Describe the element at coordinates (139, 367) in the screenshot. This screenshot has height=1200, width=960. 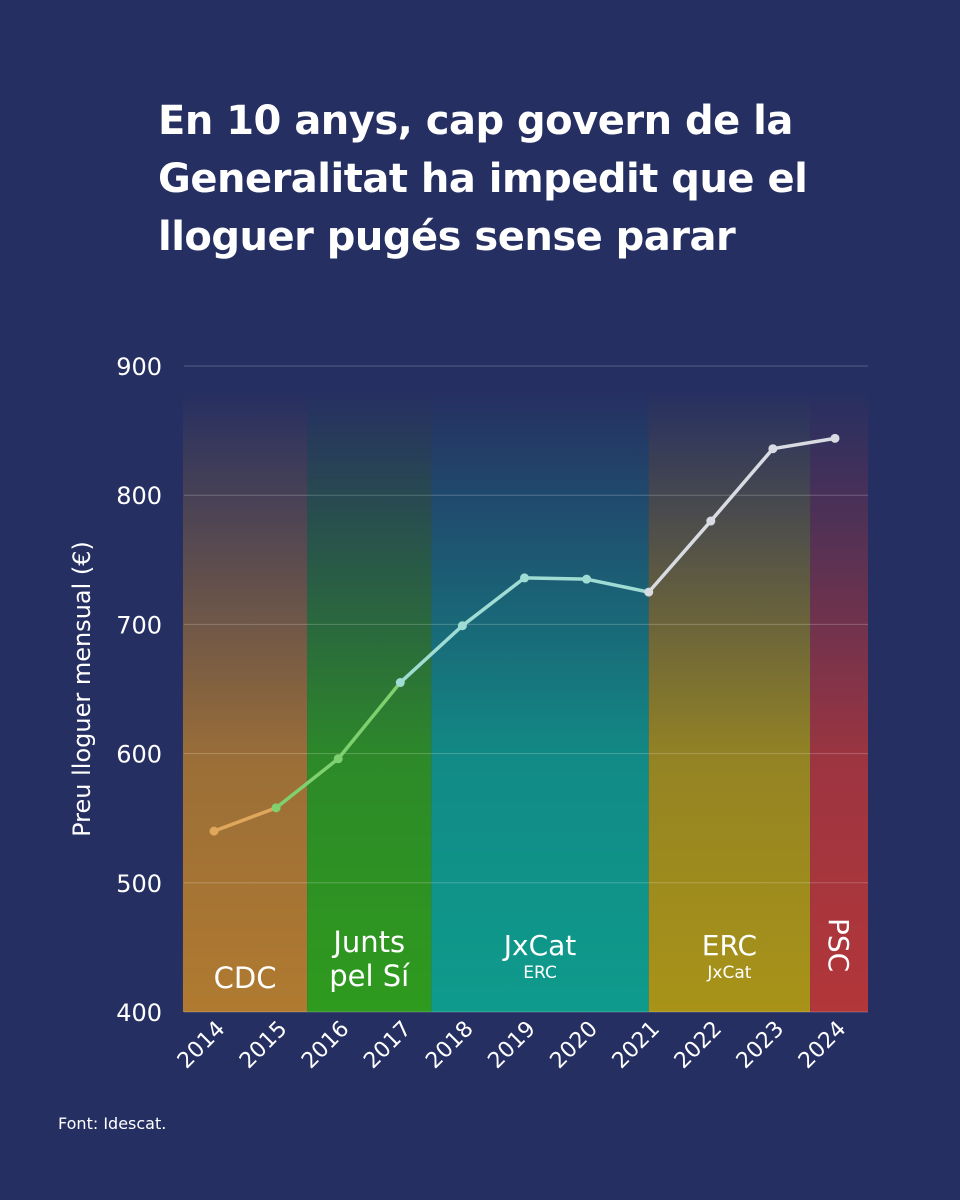
I see `y-tick-label: 900` at that location.